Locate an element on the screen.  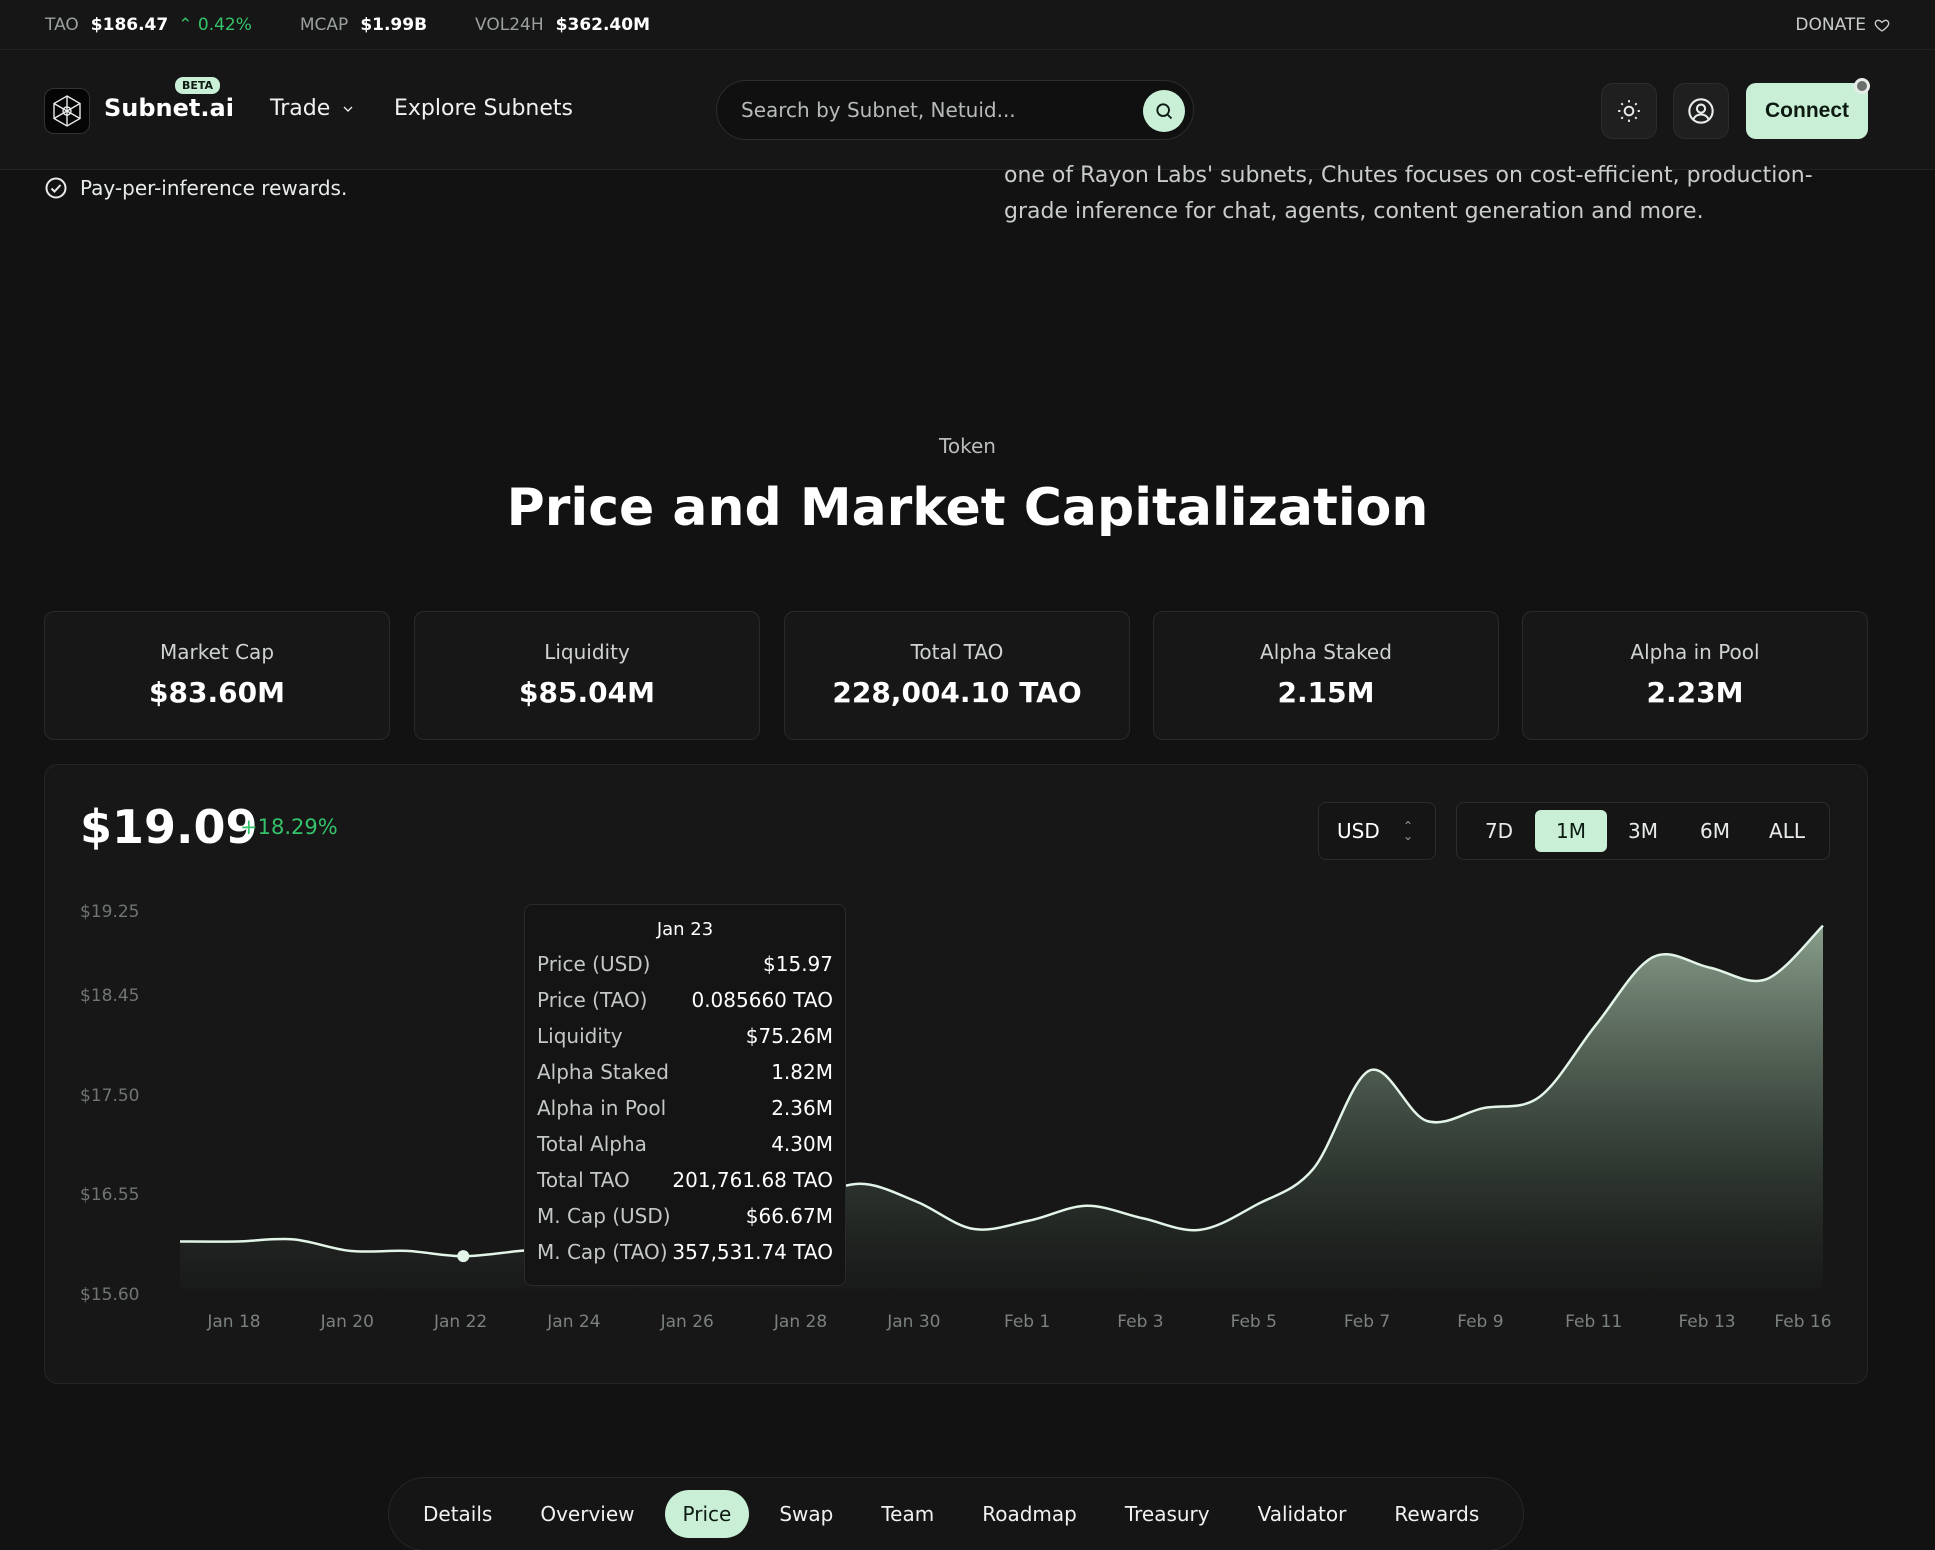
tab-price: Price is located at coordinates (707, 1514).